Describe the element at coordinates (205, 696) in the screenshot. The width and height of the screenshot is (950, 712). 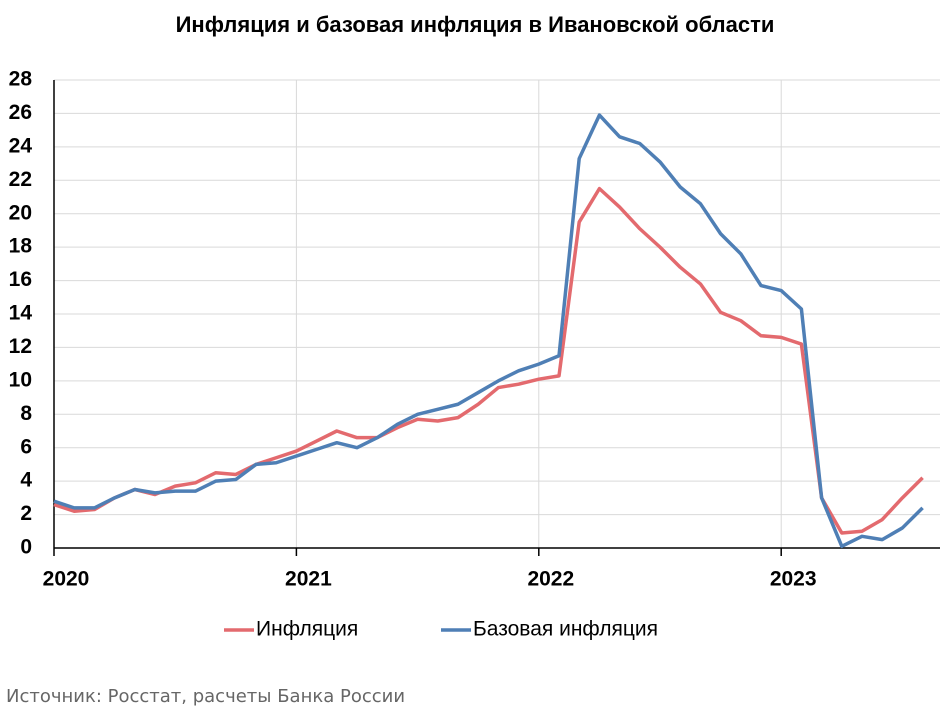
I see `source-note: Источник: Росстат, расчеты Банка России` at that location.